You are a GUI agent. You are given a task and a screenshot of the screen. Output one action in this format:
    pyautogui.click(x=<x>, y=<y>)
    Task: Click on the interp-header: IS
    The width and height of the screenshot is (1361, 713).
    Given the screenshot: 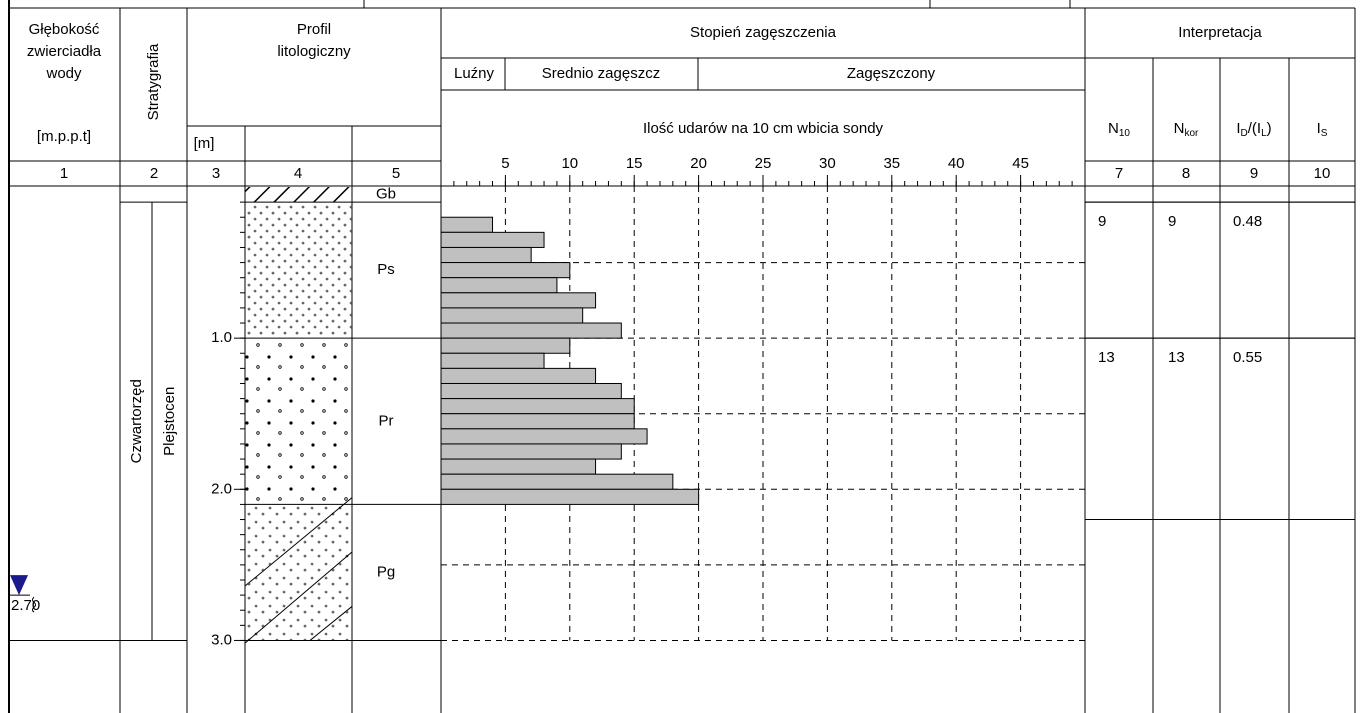 What is the action you would take?
    pyautogui.click(x=1322, y=129)
    